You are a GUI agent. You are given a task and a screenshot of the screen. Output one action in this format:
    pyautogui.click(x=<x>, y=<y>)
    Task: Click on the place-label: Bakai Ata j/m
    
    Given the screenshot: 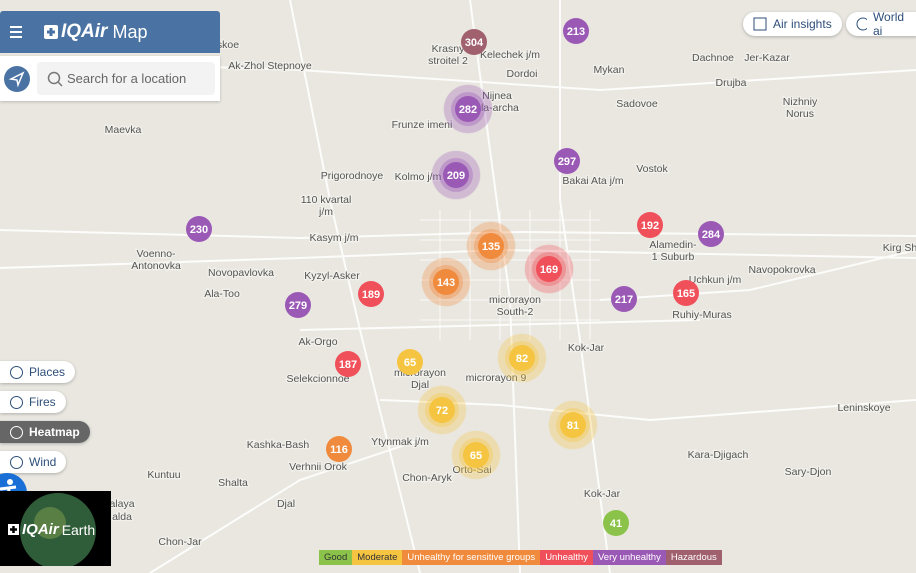 What is the action you would take?
    pyautogui.click(x=593, y=181)
    